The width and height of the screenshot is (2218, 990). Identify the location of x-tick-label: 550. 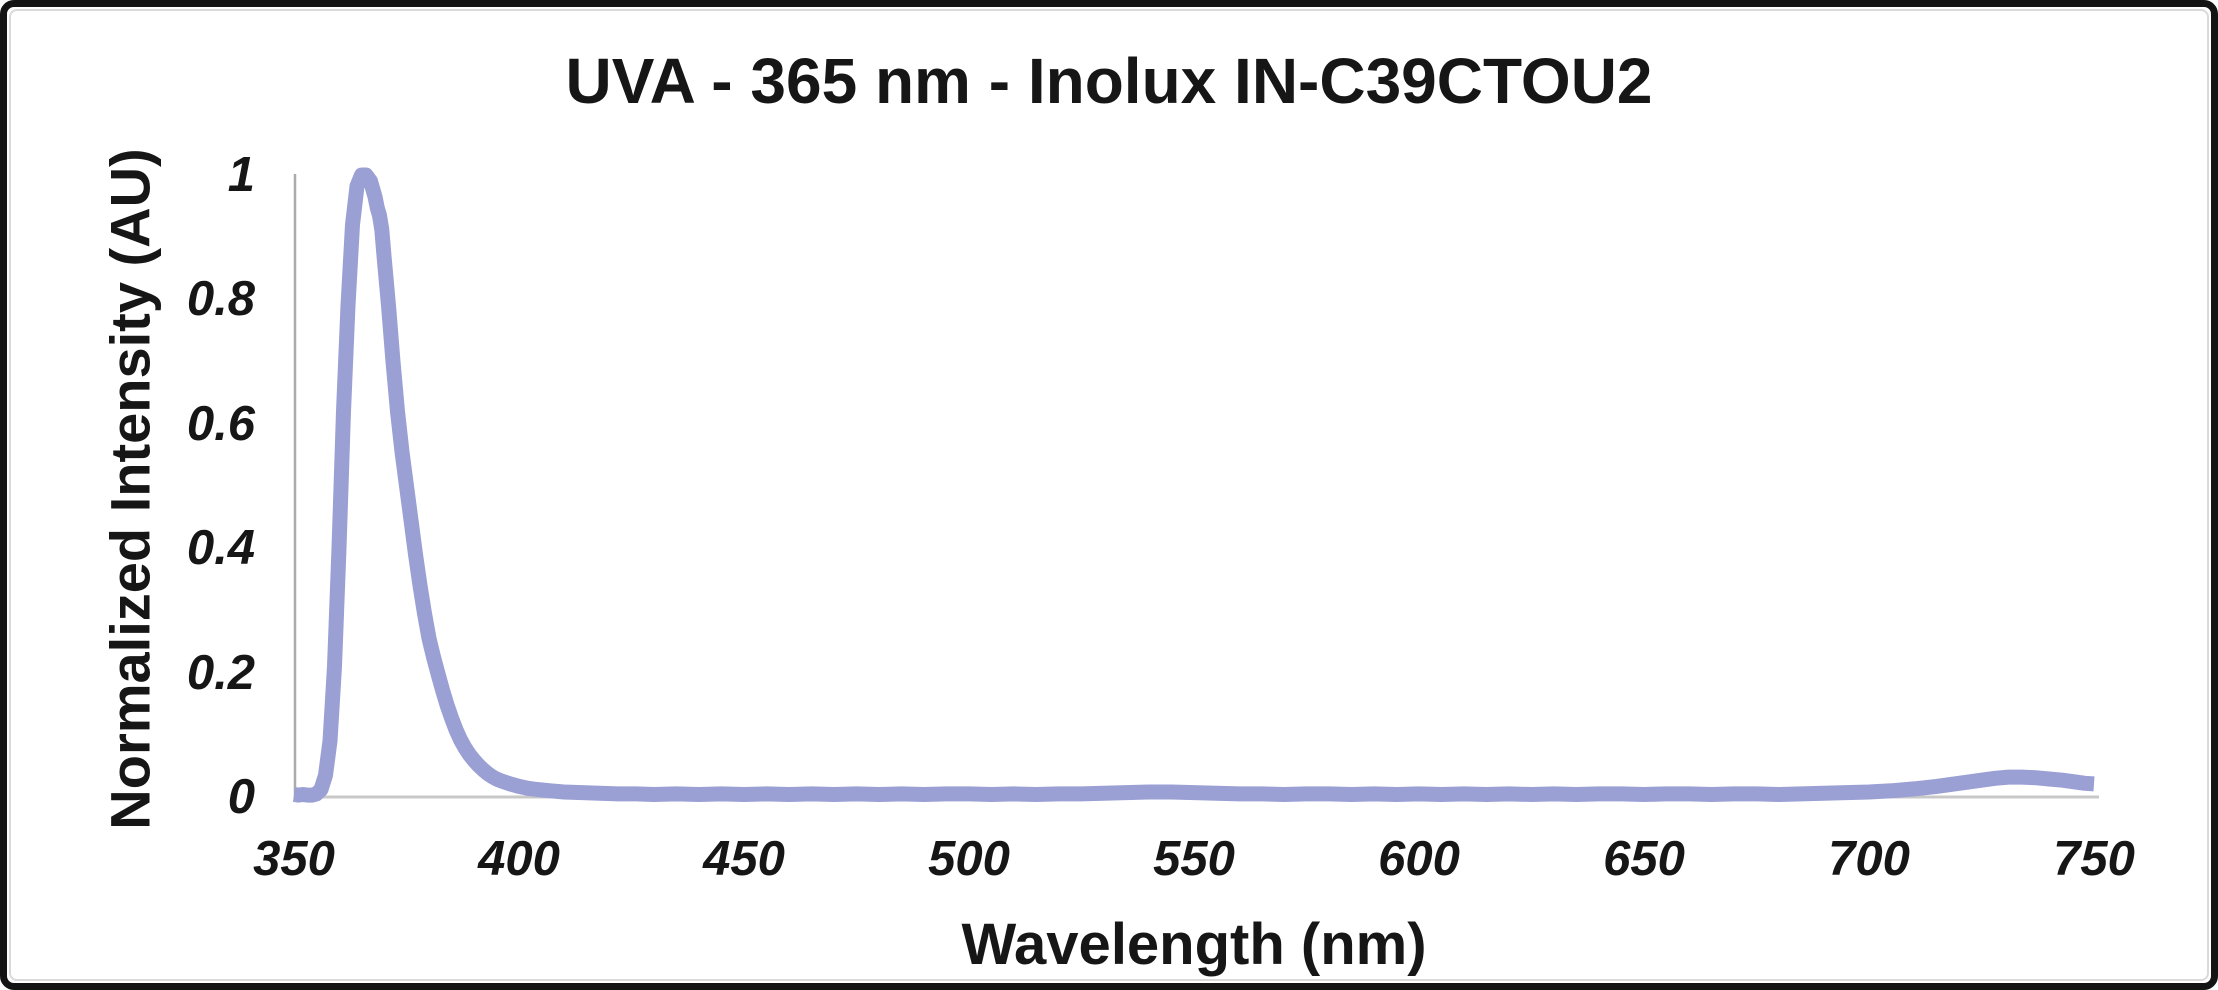
(1194, 859).